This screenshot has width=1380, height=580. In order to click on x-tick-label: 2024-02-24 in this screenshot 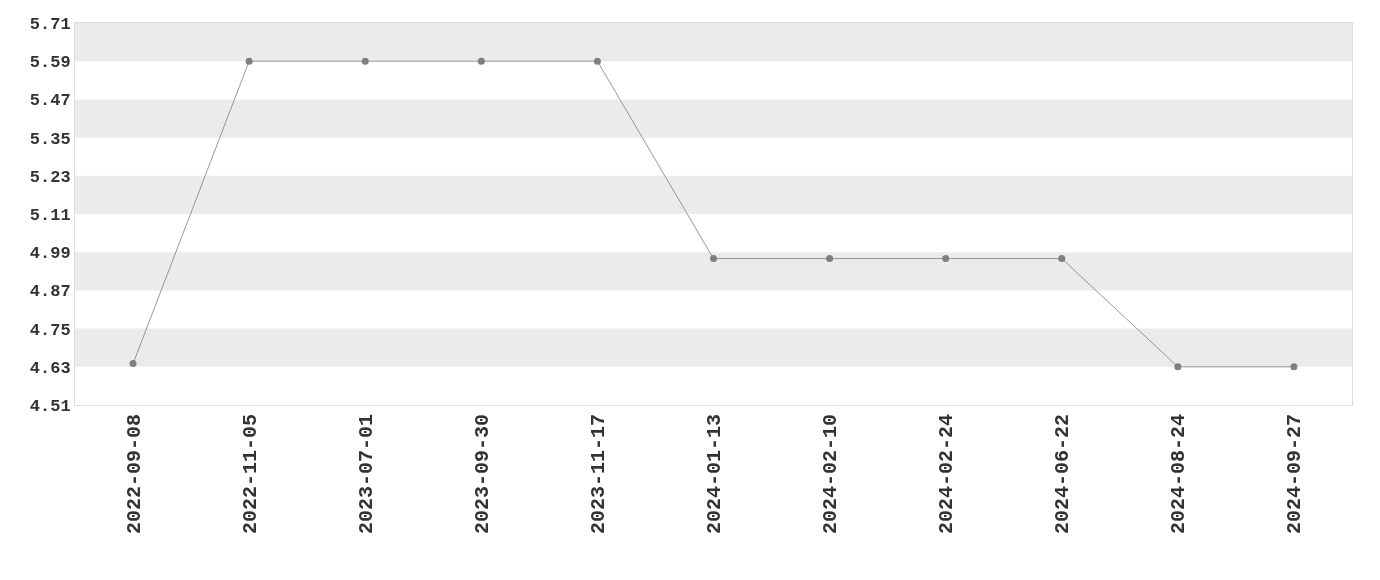, I will do `click(947, 474)`.